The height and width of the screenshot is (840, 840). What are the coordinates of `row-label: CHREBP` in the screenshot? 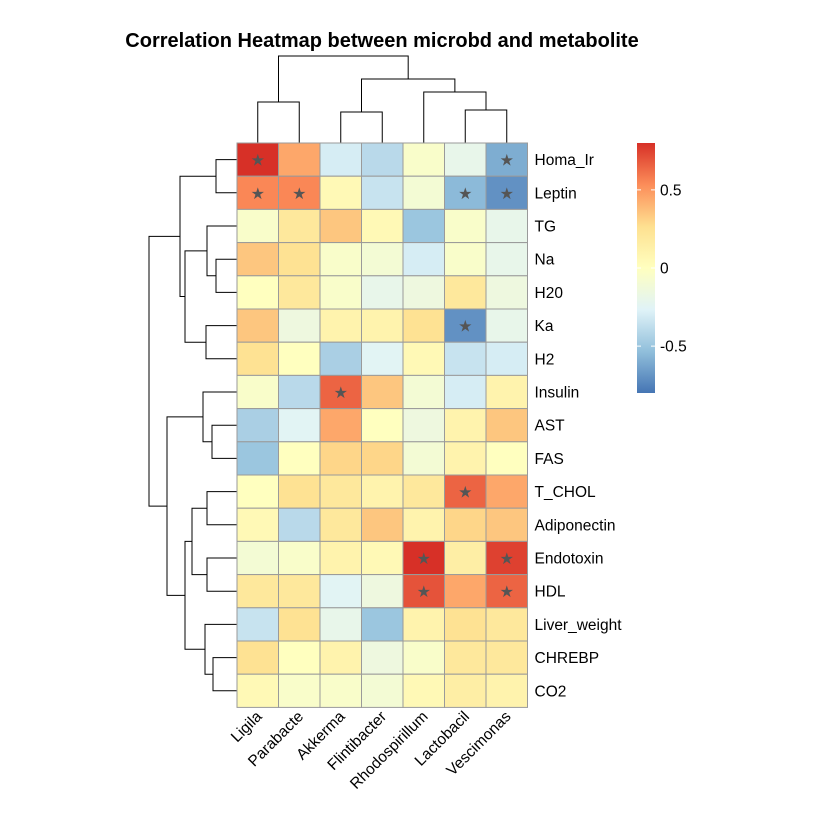 It's located at (567, 658).